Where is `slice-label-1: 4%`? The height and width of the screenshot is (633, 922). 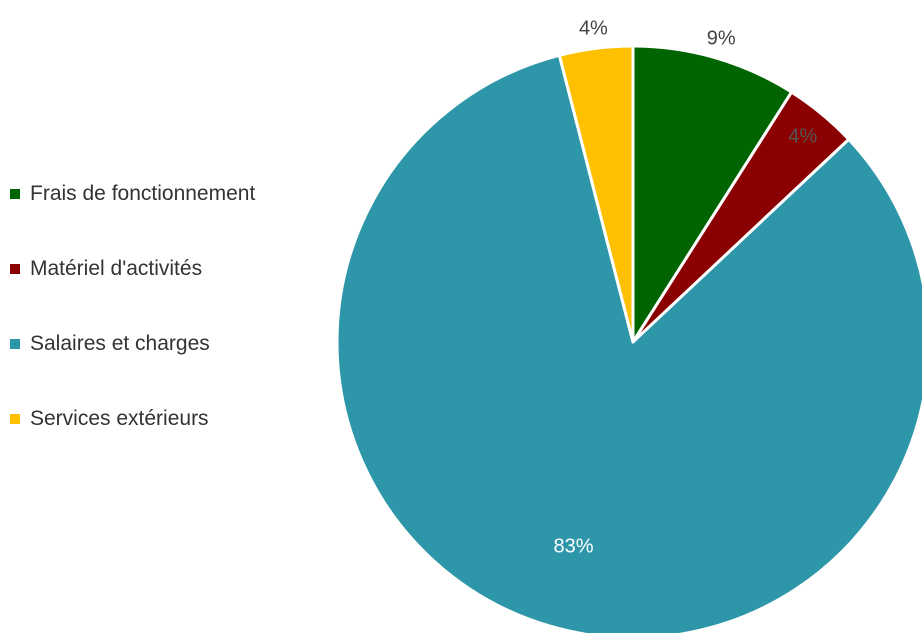 slice-label-1: 4% is located at coordinates (802, 137).